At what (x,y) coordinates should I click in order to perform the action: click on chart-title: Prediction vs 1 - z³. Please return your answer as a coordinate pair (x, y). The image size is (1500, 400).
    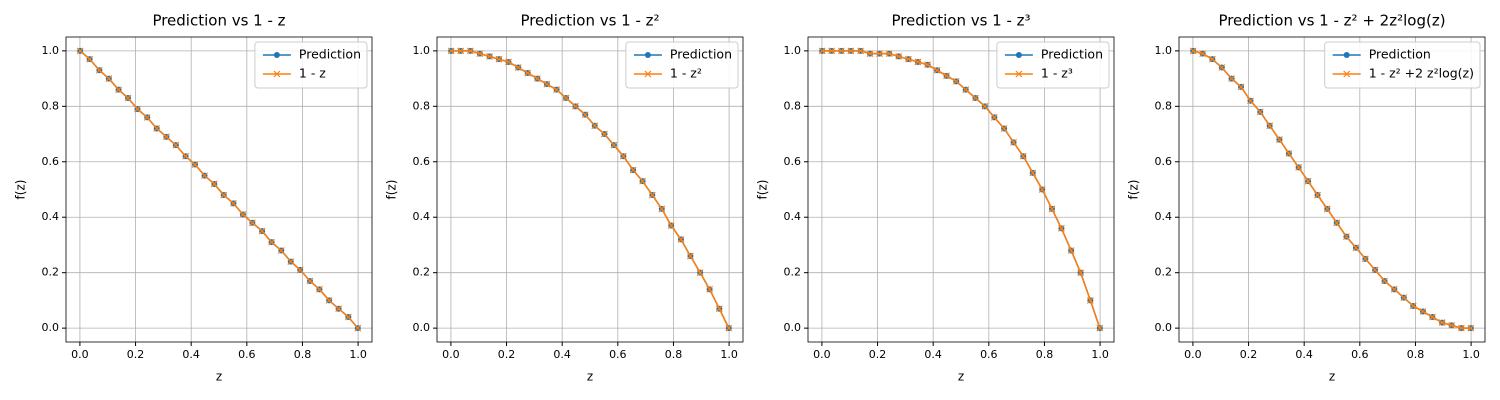
    Looking at the image, I should click on (960, 21).